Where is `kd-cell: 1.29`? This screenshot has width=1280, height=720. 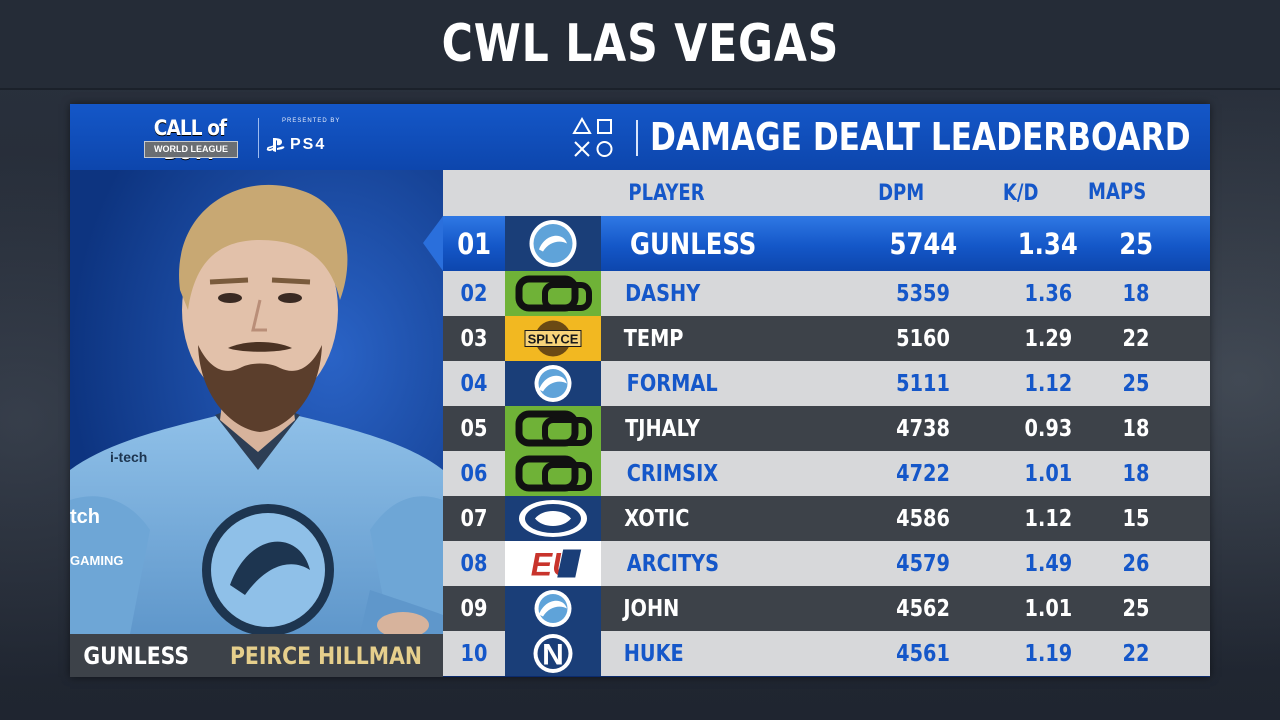 kd-cell: 1.29 is located at coordinates (1048, 338).